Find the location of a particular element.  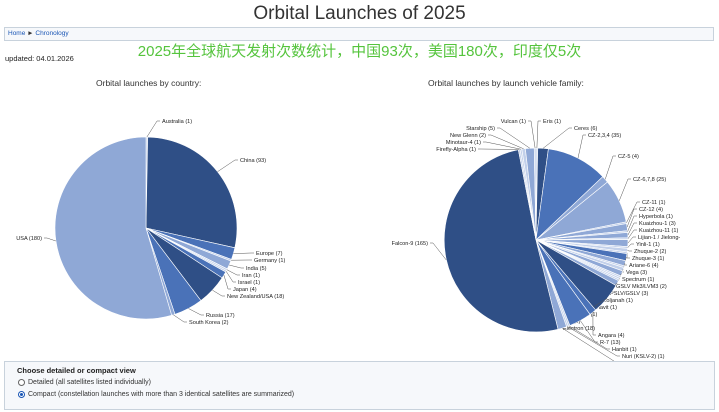

detailed-radio is located at coordinates (21, 382).